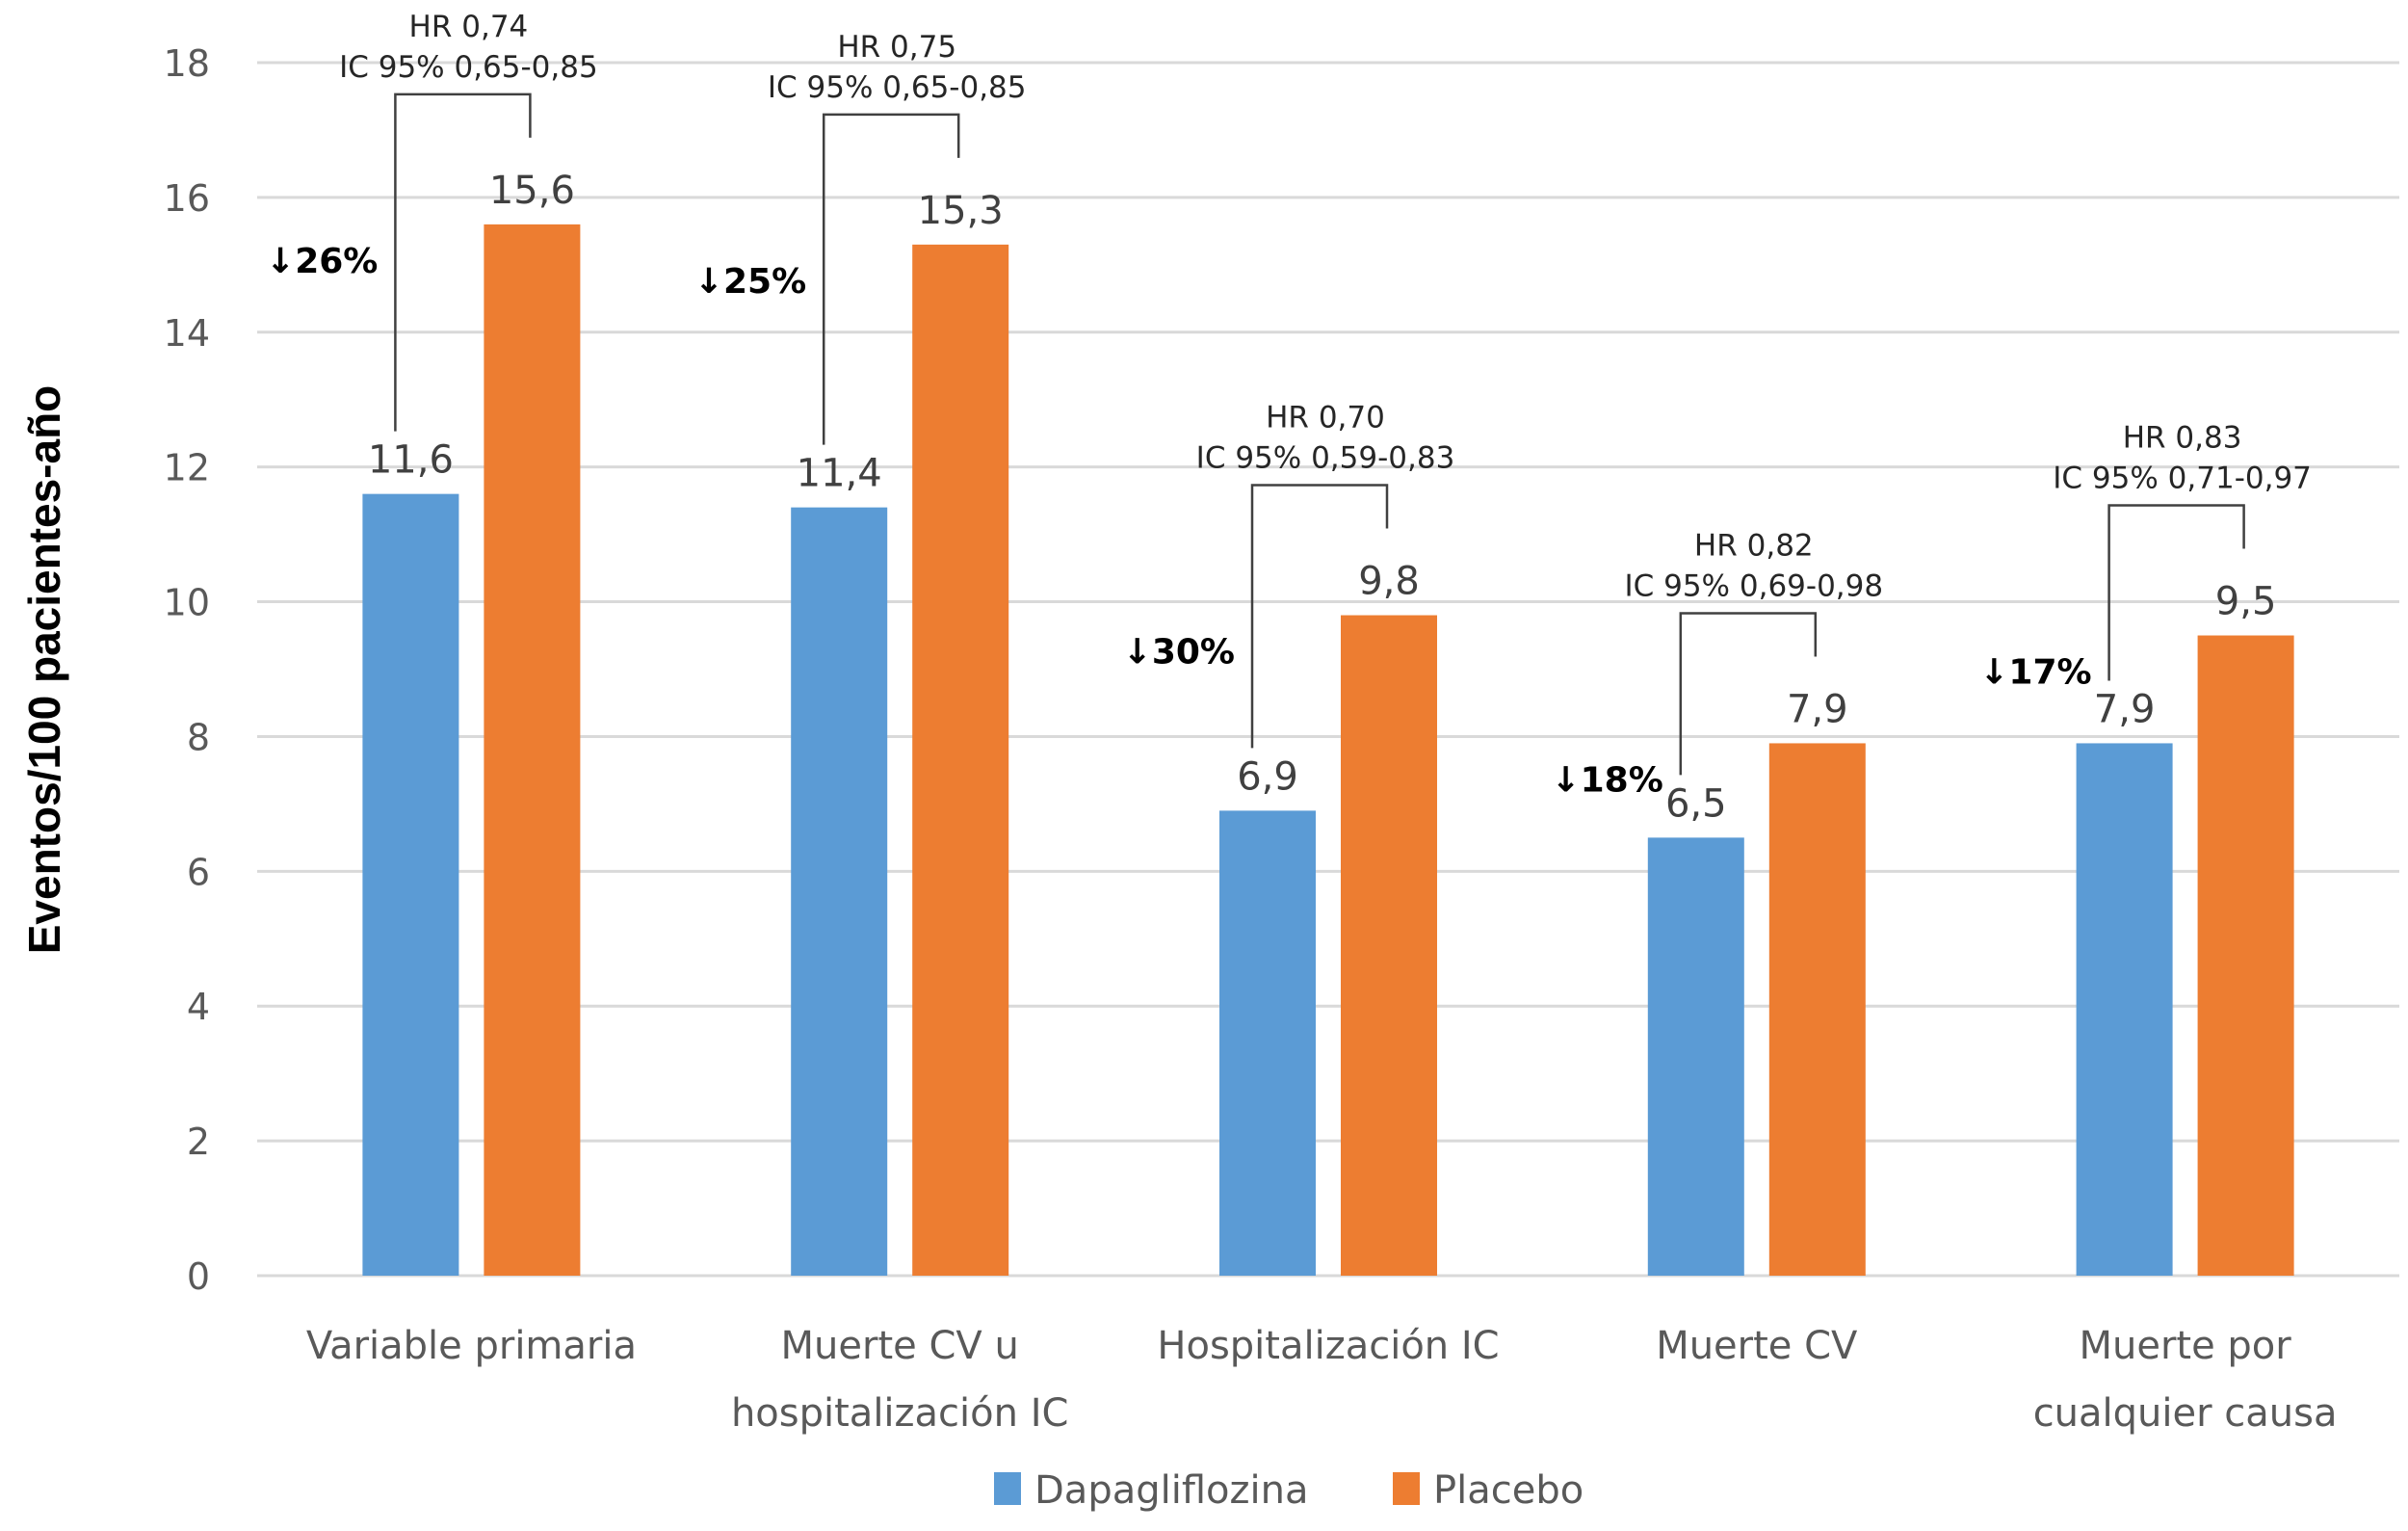 The image size is (2408, 1531). What do you see at coordinates (198, 1276) in the screenshot?
I see `y-tick-label: 0` at bounding box center [198, 1276].